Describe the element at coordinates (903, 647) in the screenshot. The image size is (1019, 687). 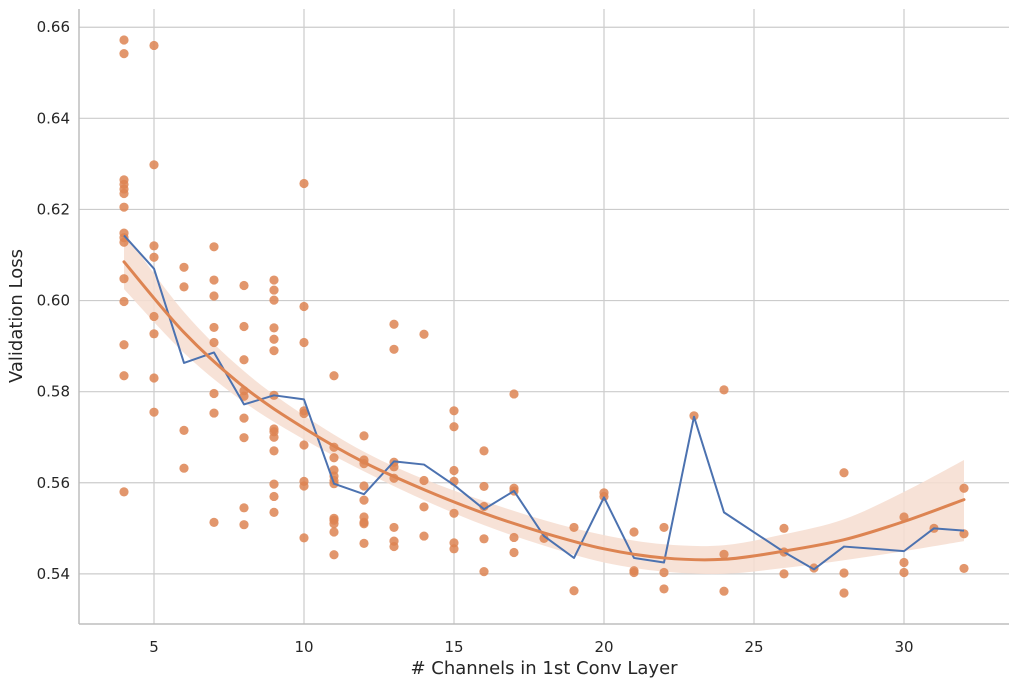
I see `x-tick-label: 30` at that location.